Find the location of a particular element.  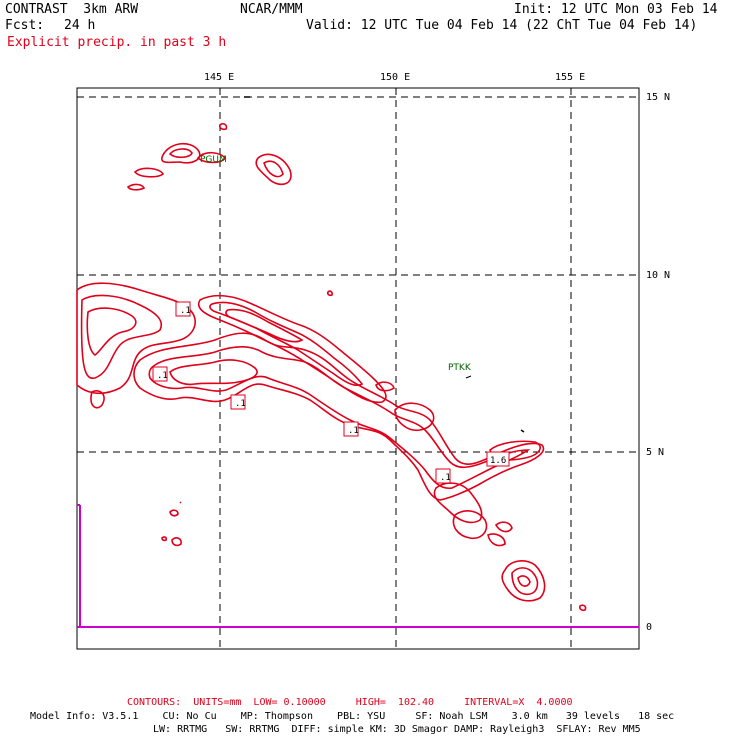

field-title: Explicit precip. in past 3 h is located at coordinates (117, 42).